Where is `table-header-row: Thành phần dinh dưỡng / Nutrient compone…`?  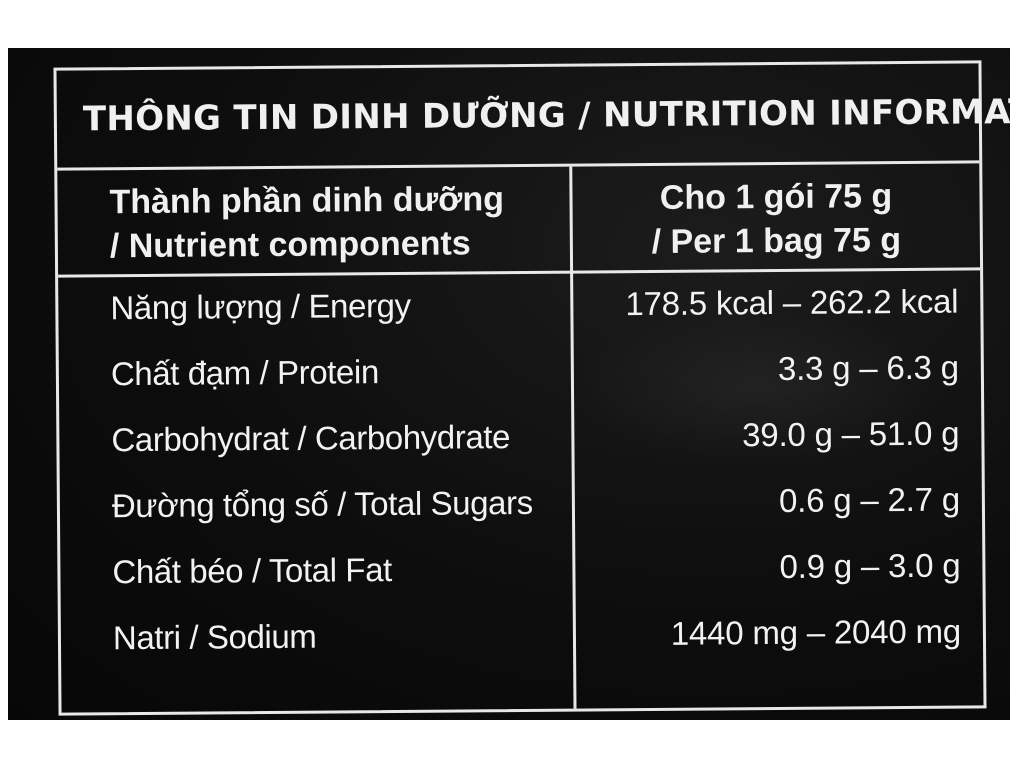 table-header-row: Thành phần dinh dưỡng / Nutrient compone… is located at coordinates (519, 220).